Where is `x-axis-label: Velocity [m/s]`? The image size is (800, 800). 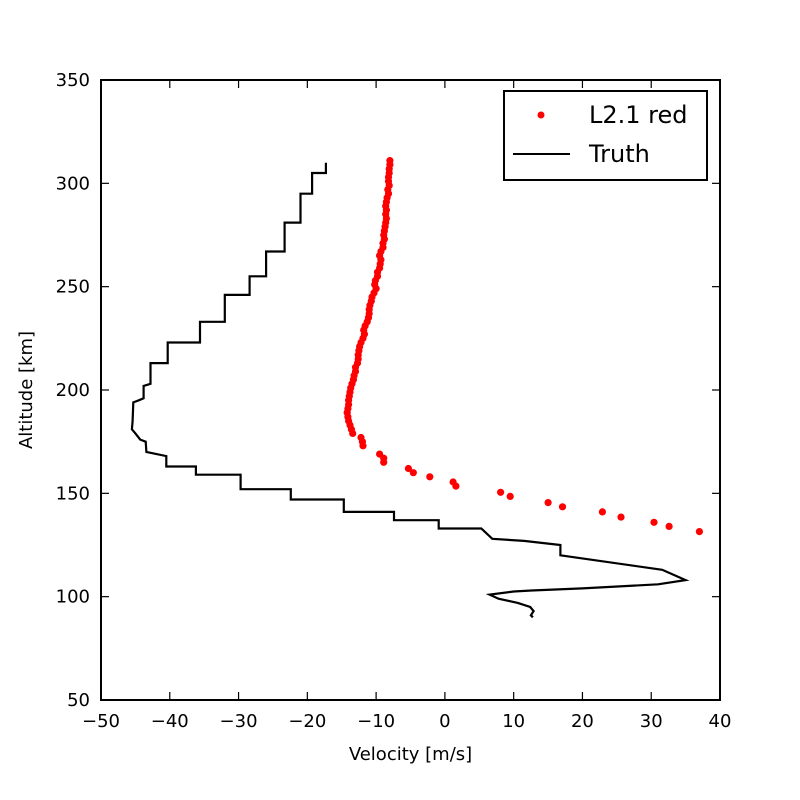
x-axis-label: Velocity [m/s] is located at coordinates (410, 754).